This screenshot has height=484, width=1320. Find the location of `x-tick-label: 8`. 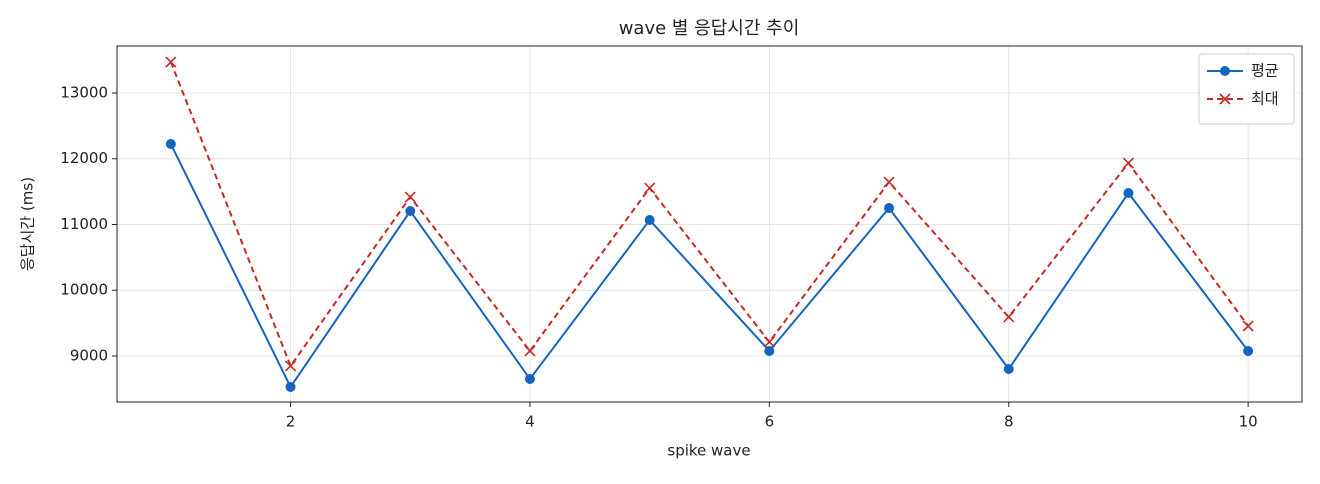

x-tick-label: 8 is located at coordinates (1009, 422).